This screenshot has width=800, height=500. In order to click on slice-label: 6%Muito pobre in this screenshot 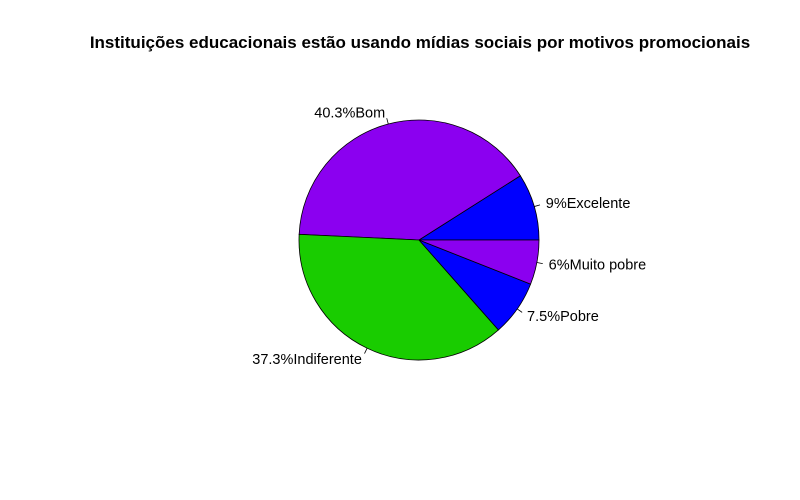, I will do `click(598, 266)`.